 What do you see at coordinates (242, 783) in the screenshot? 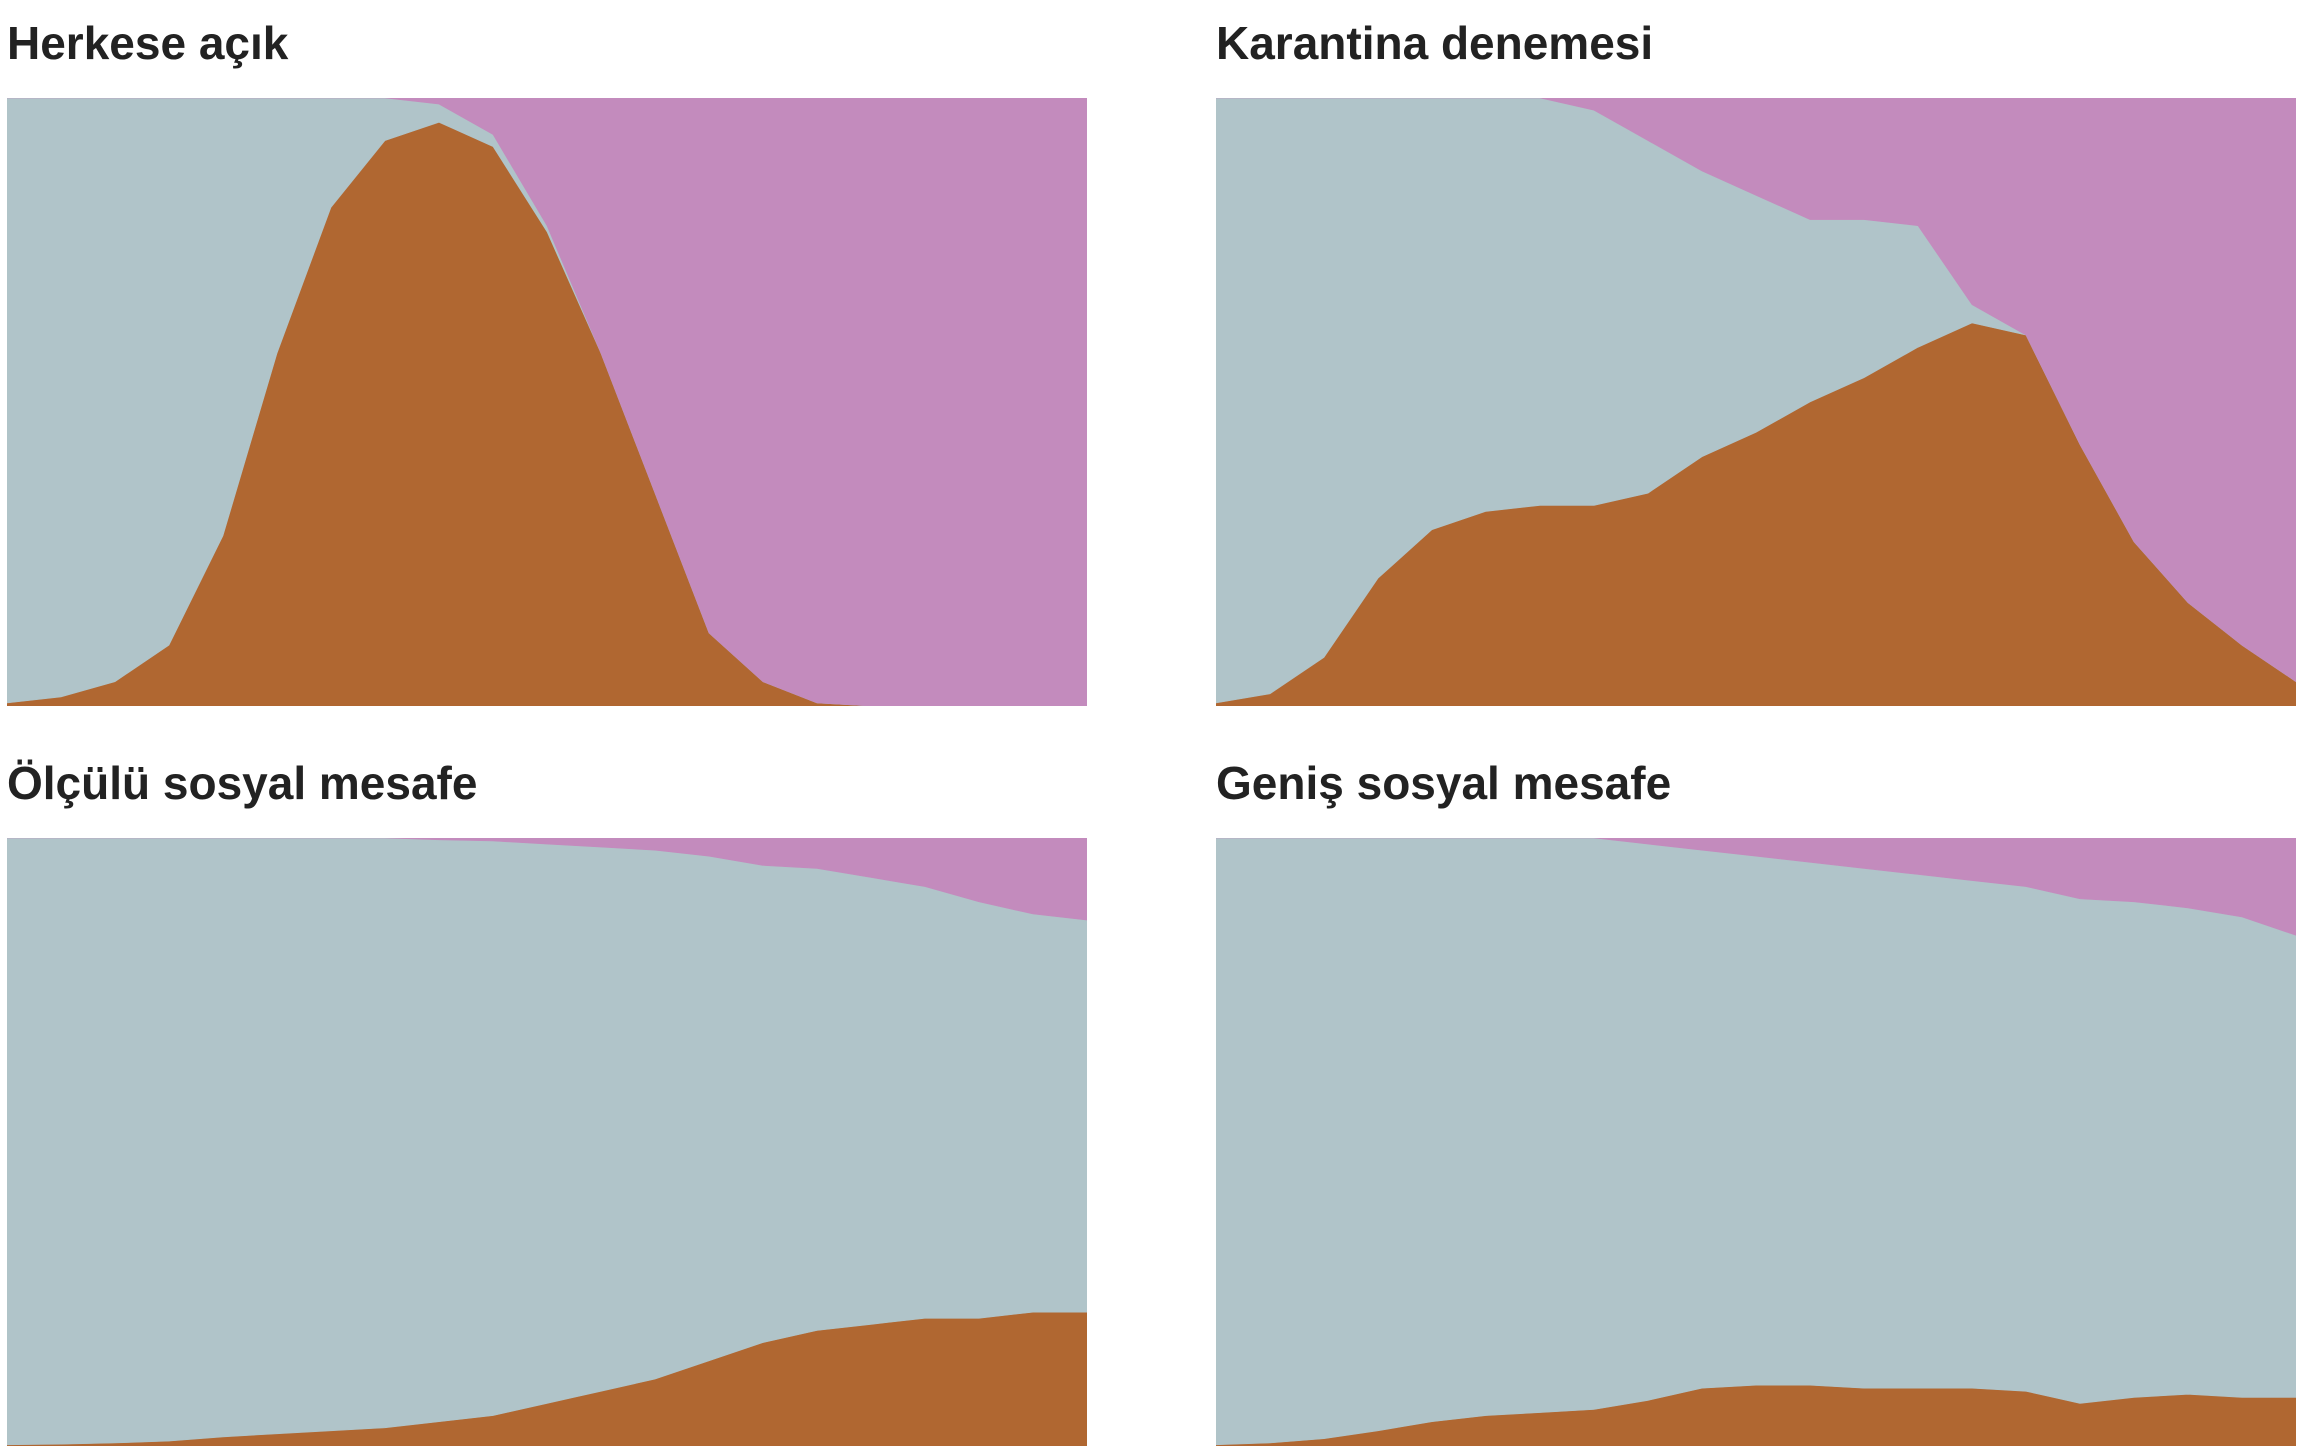
I see `chart-title: Ölçülü sosyal mesafe` at bounding box center [242, 783].